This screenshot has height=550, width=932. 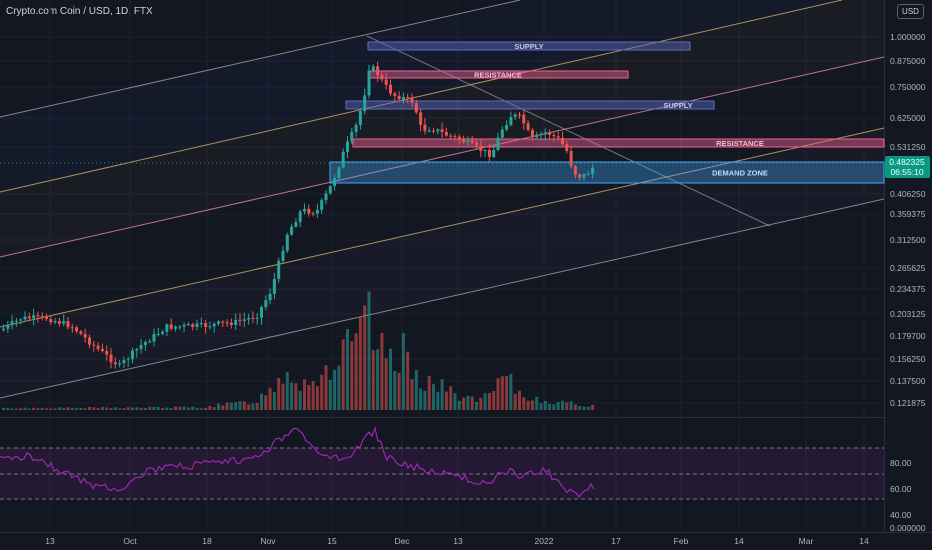 What do you see at coordinates (498, 75) in the screenshot?
I see `zone-label-1: RESISTANCE` at bounding box center [498, 75].